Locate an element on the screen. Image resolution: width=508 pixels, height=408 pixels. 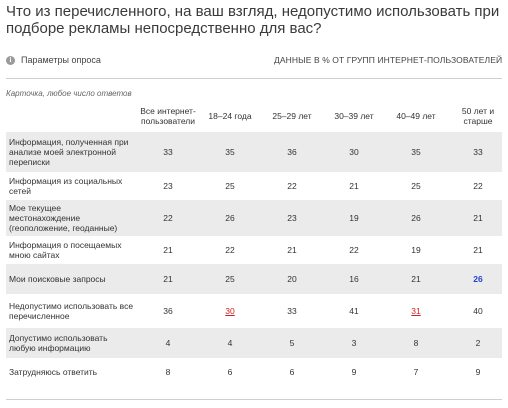
table-cell: 31 is located at coordinates (416, 311).